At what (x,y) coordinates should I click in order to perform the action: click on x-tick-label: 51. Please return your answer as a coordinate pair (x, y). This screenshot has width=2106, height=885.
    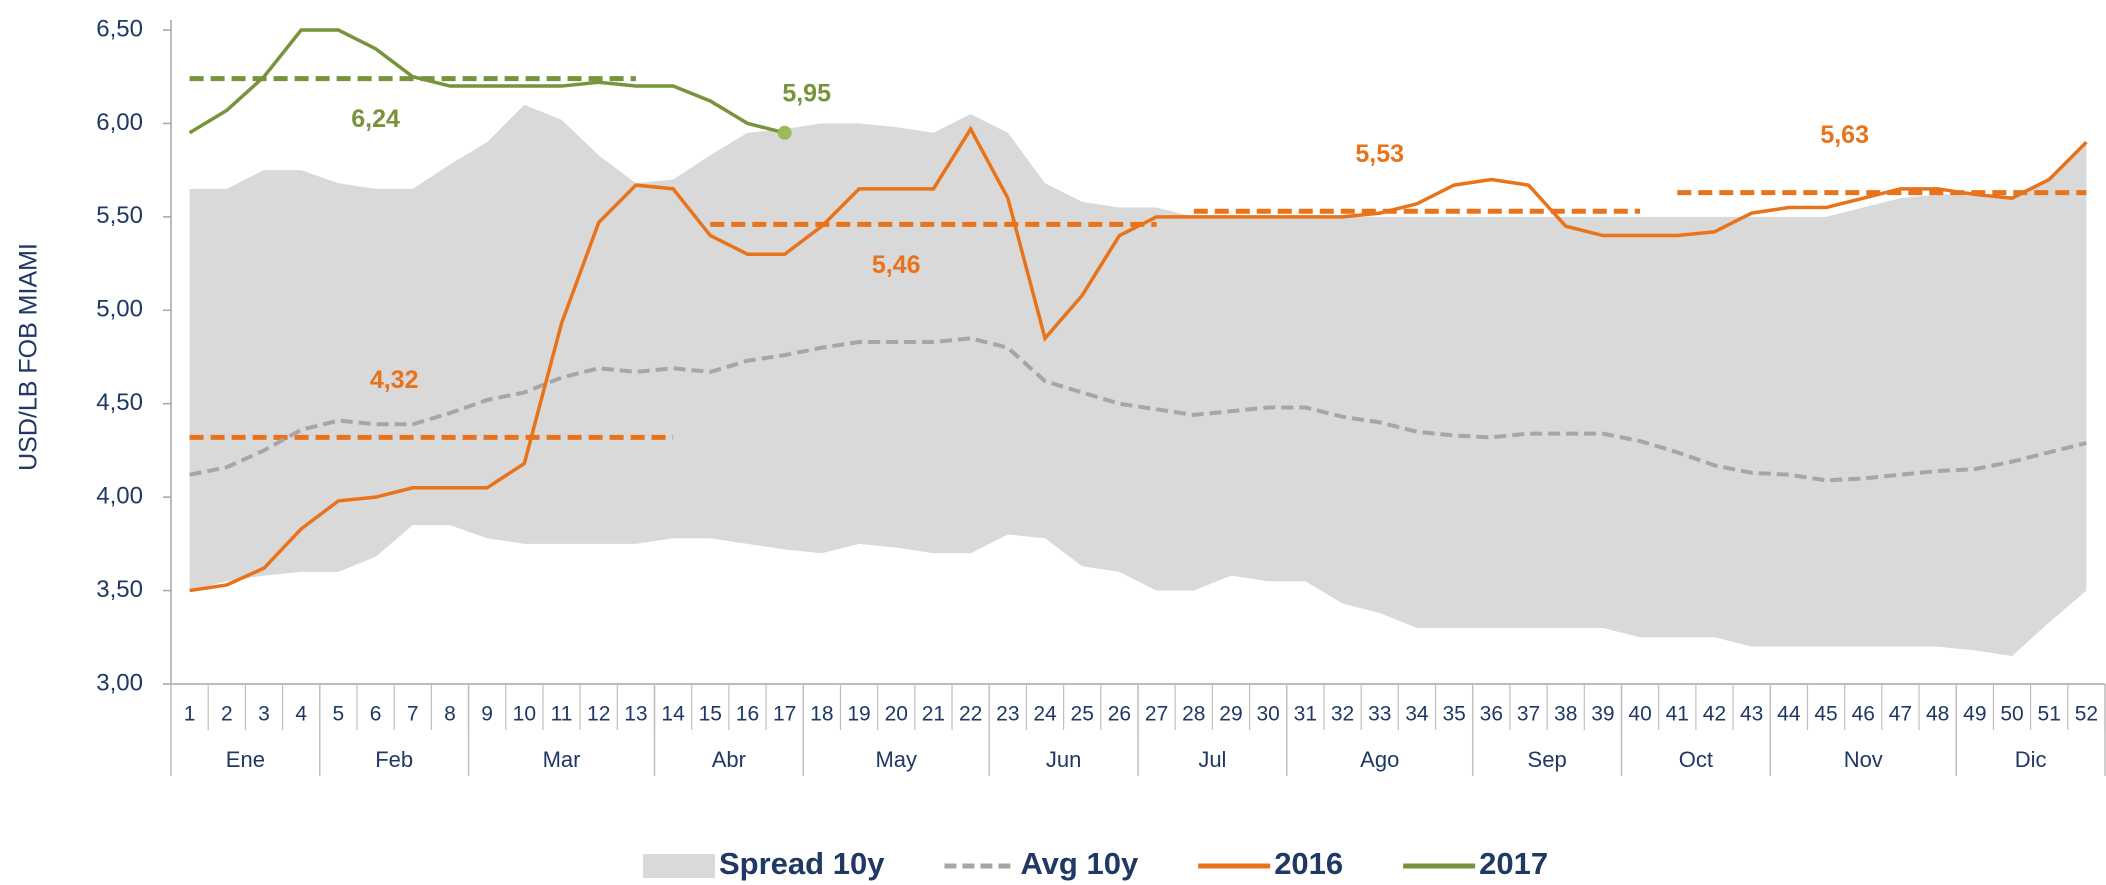
    Looking at the image, I should click on (2049, 714).